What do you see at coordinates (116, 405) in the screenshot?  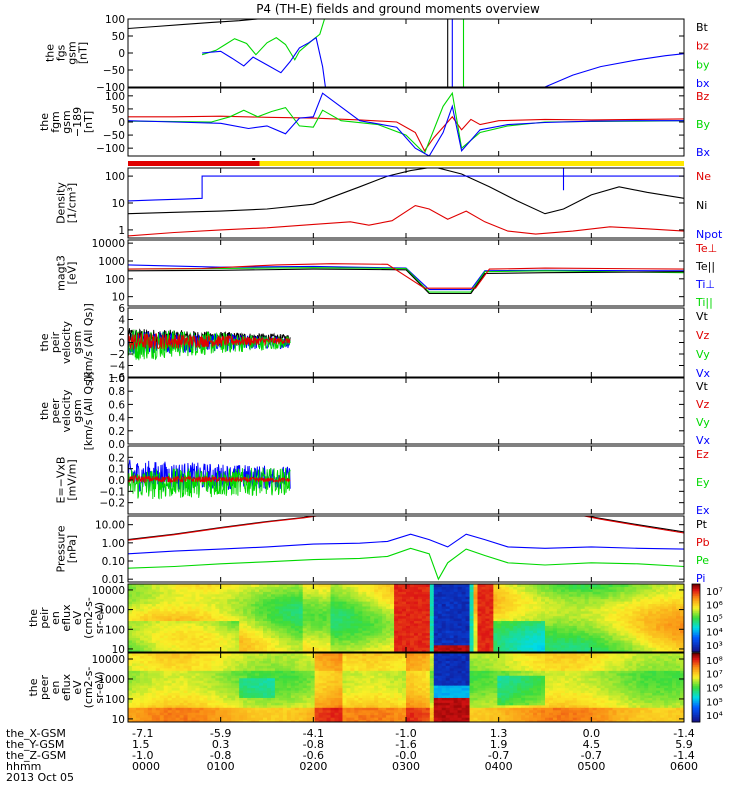 I see `y-tick-label: 0.6` at bounding box center [116, 405].